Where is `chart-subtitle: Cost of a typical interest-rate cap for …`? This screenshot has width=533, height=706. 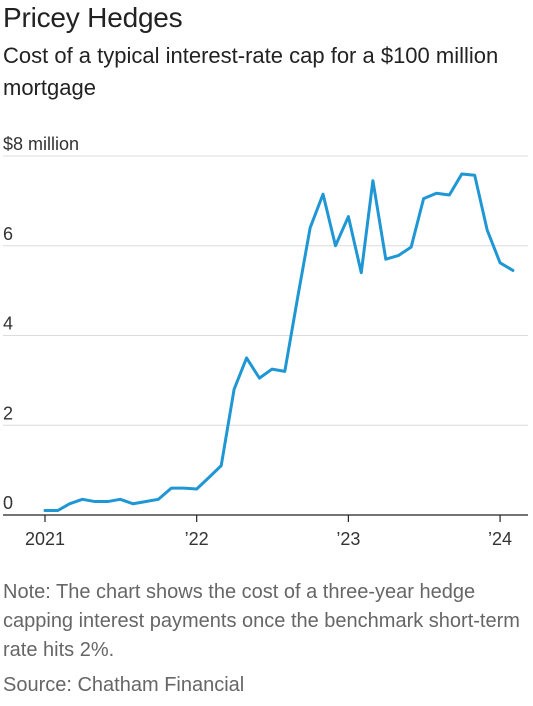
chart-subtitle: Cost of a typical interest-rate cap for … is located at coordinates (251, 71).